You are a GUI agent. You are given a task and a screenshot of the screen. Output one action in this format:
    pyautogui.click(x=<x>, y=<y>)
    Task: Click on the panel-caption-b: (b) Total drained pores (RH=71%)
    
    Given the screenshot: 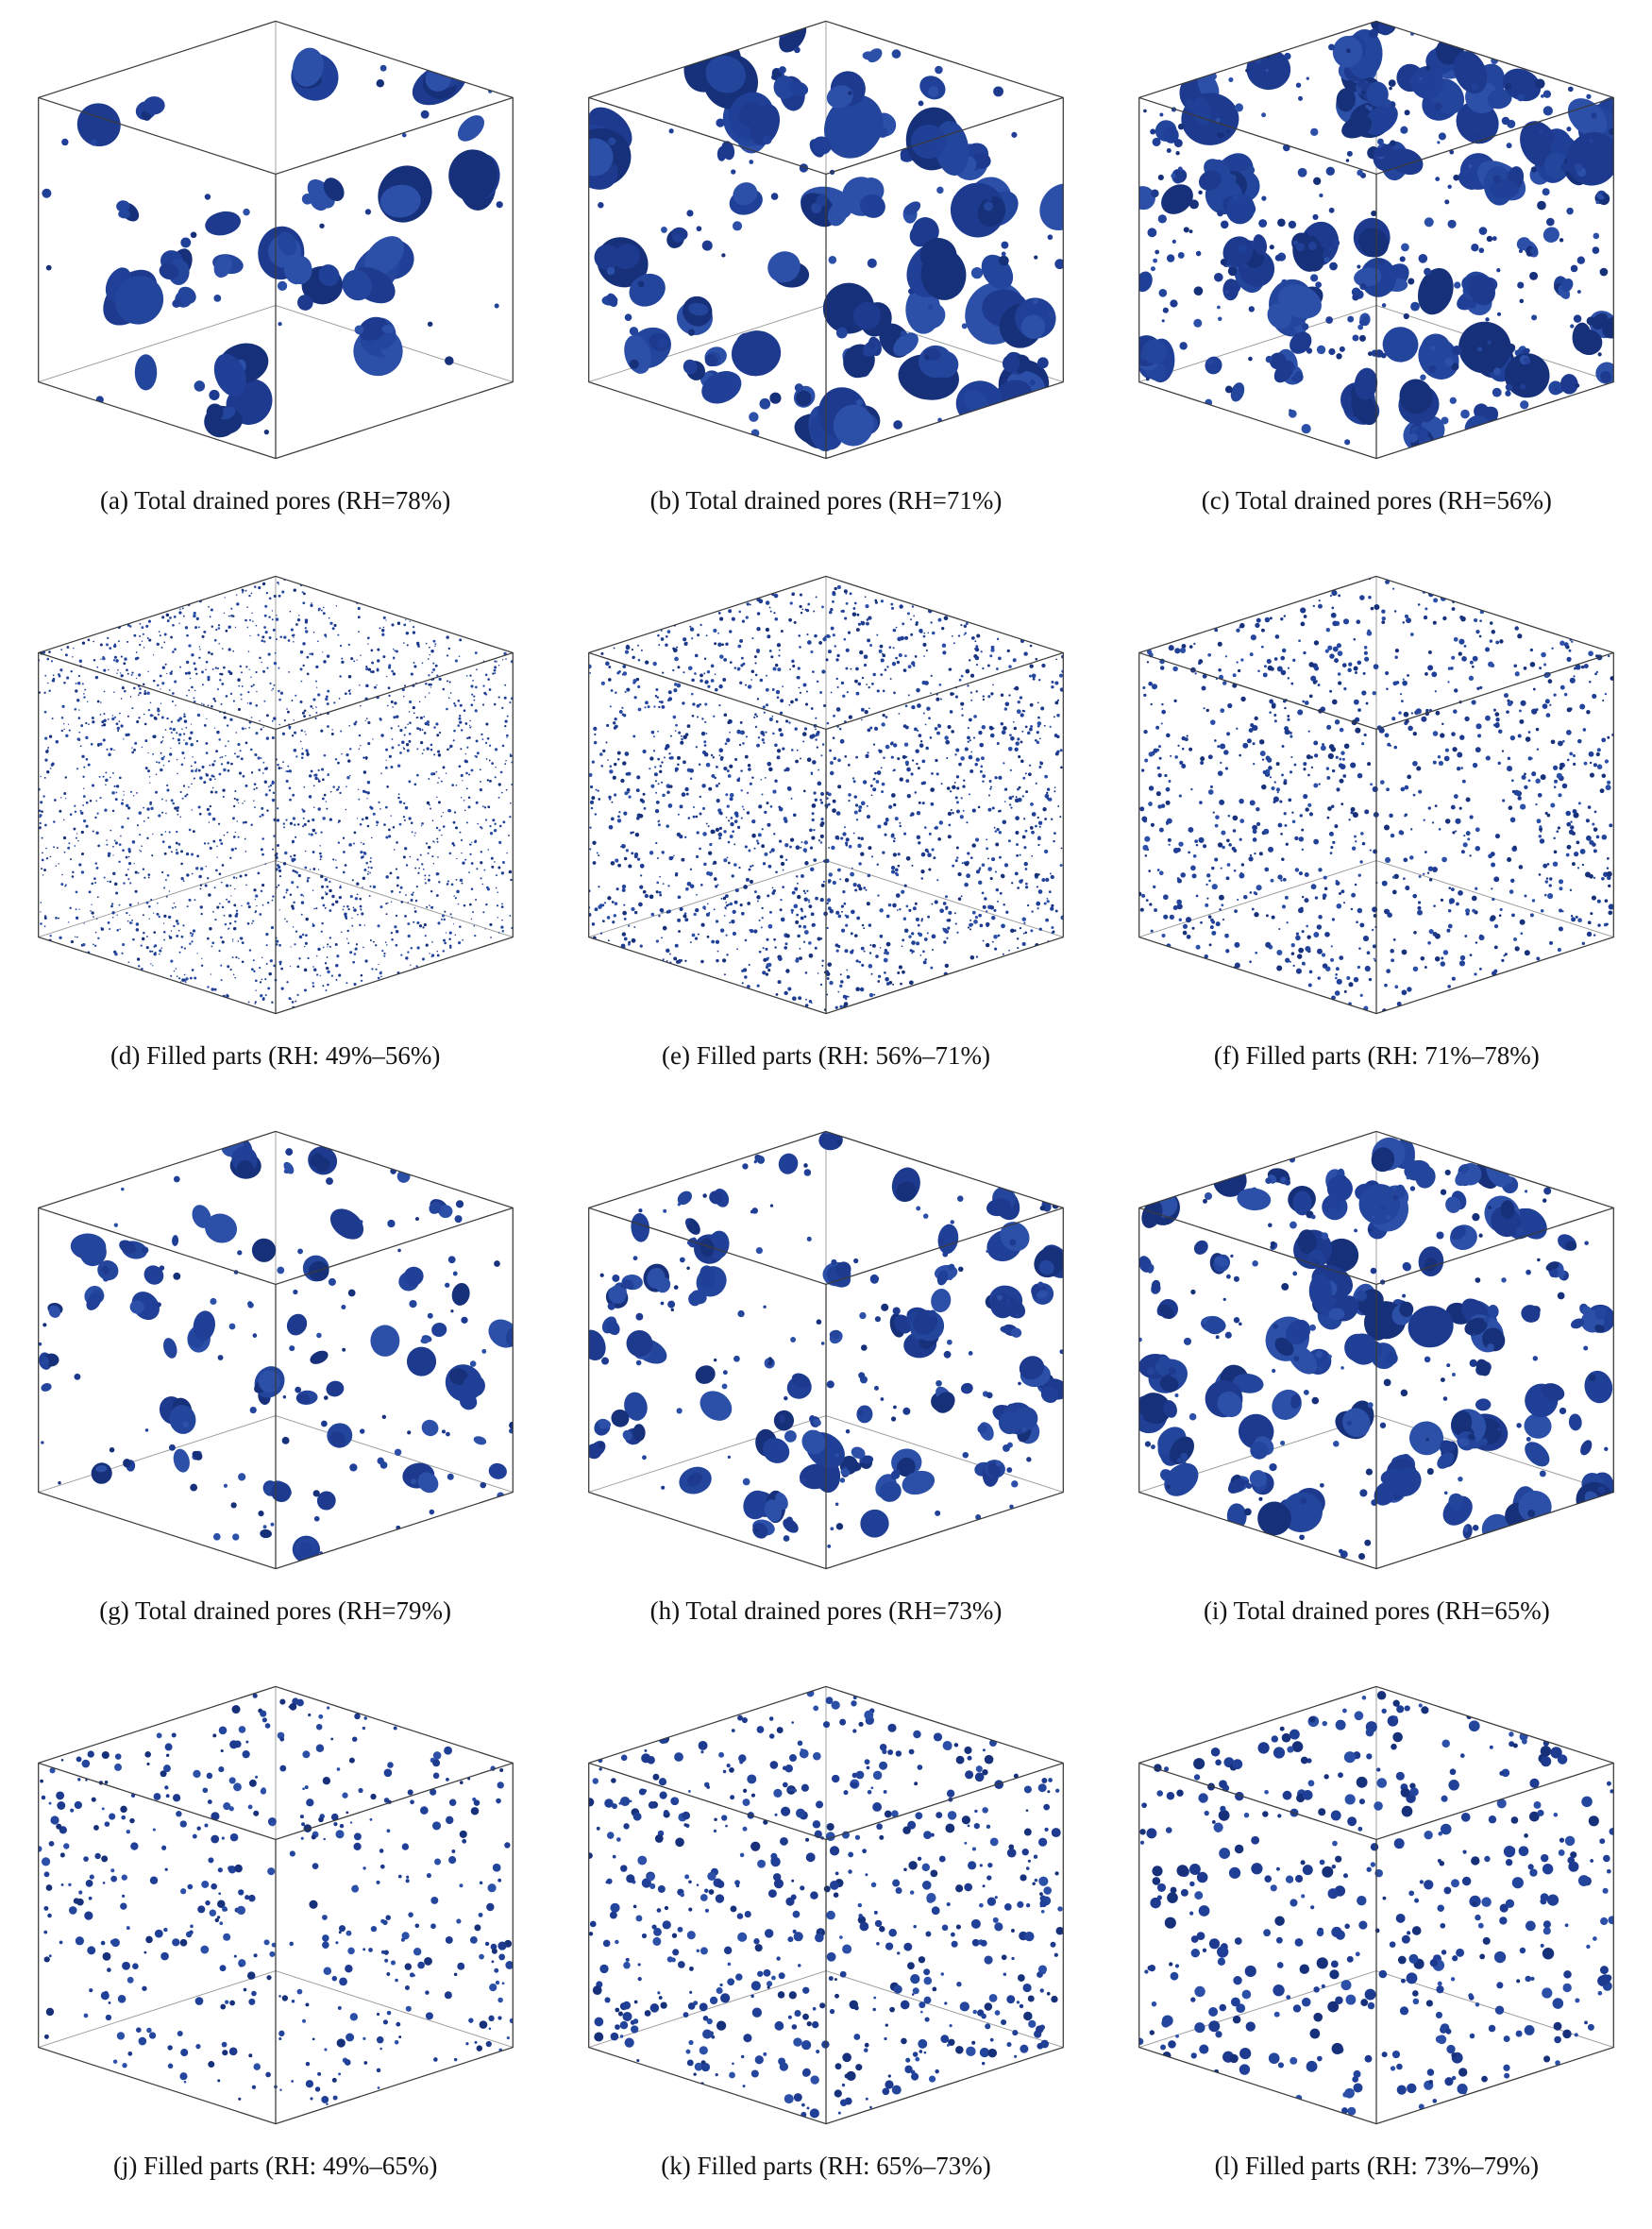 What is the action you would take?
    pyautogui.click(x=826, y=501)
    